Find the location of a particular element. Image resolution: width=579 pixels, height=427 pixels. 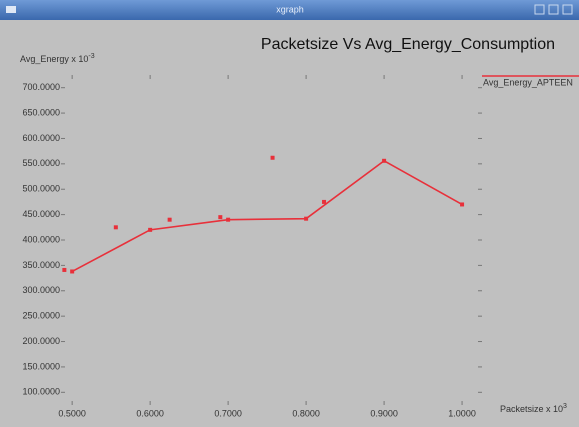

y-tick-label: 700.0000 is located at coordinates (41, 87).